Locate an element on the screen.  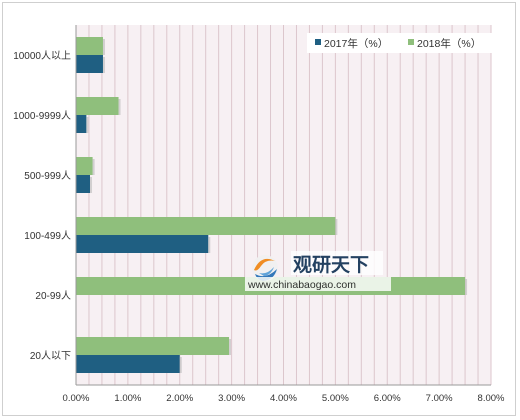
watermark-brand: 观研天下 is located at coordinates (331, 265).